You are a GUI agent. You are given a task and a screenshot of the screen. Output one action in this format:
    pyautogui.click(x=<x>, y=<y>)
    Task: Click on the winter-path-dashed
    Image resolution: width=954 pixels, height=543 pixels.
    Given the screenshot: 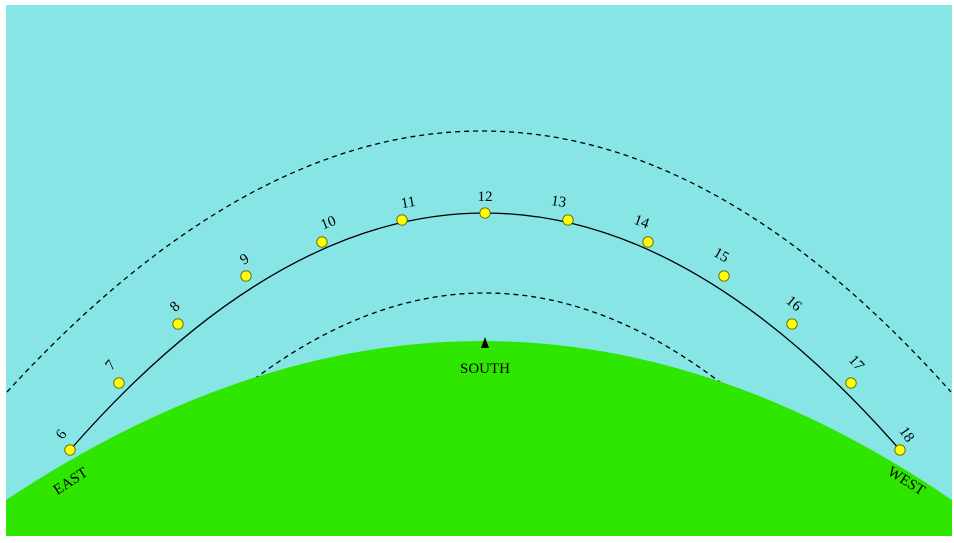 What is the action you would take?
    pyautogui.click(x=485, y=341)
    